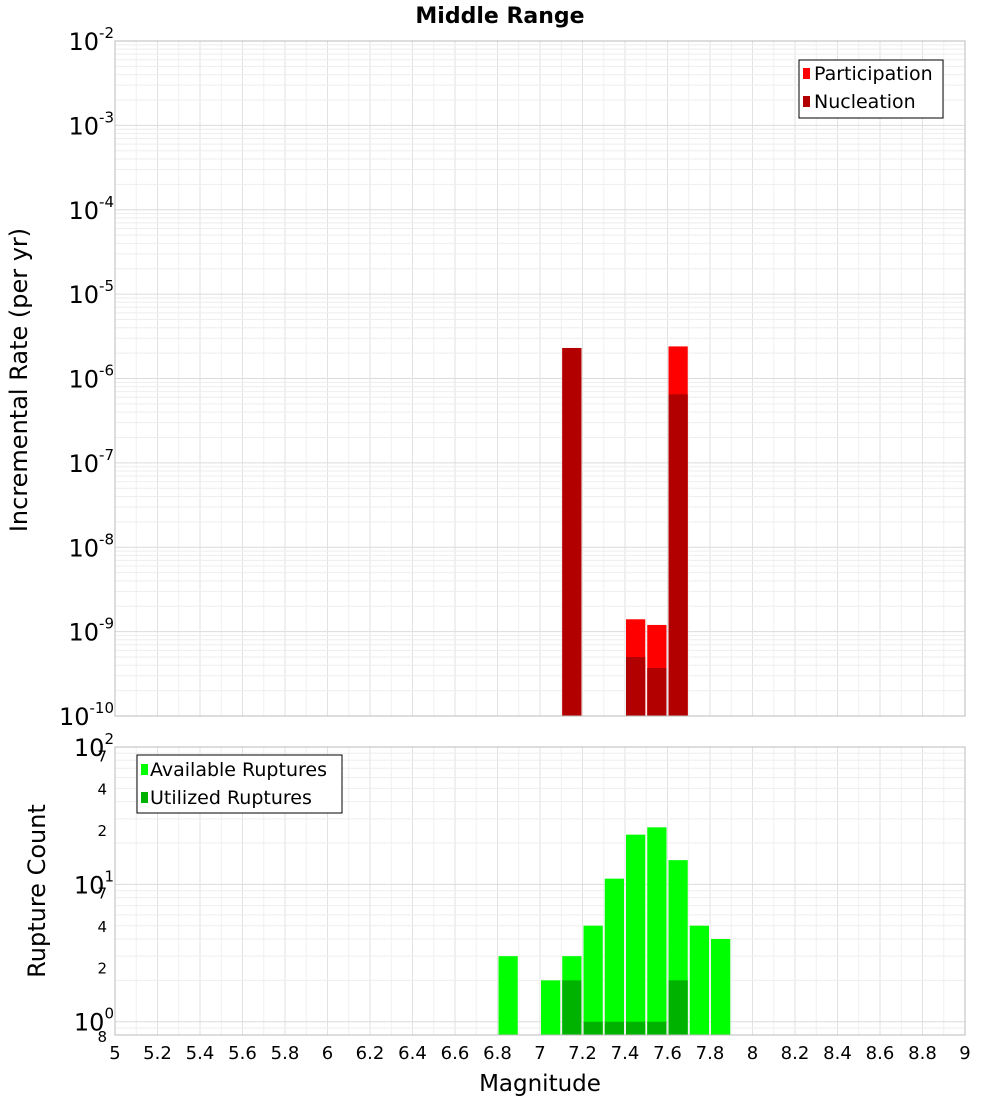 The width and height of the screenshot is (1000, 1104). I want to click on bottom-bars, so click(614, 931).